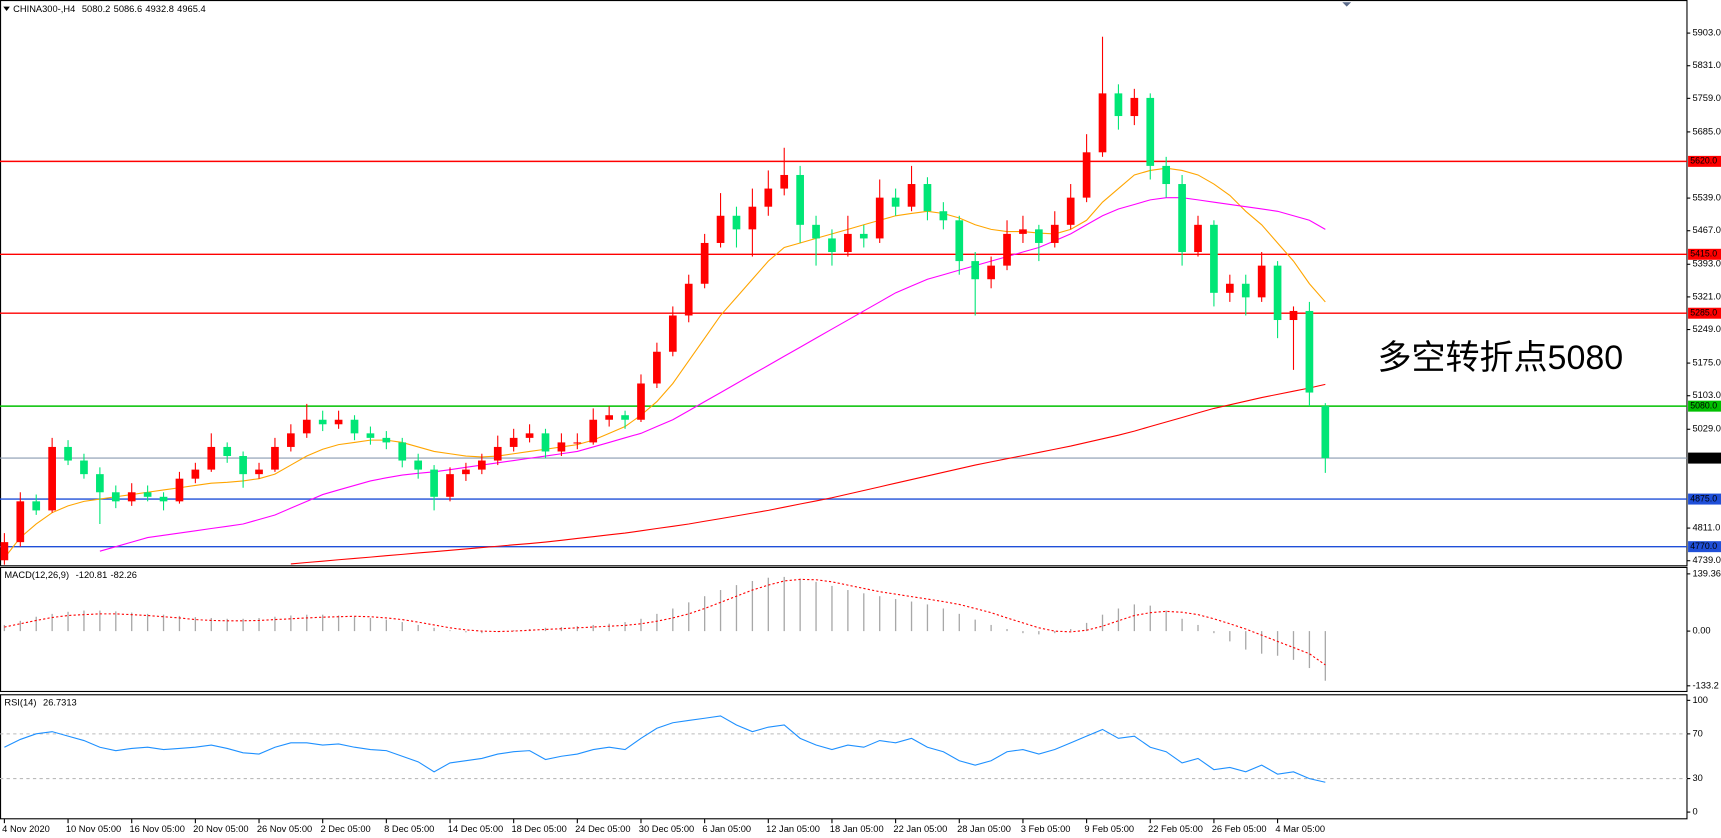  What do you see at coordinates (1706, 363) in the screenshot?
I see `y-tick-label: 5175.0` at bounding box center [1706, 363].